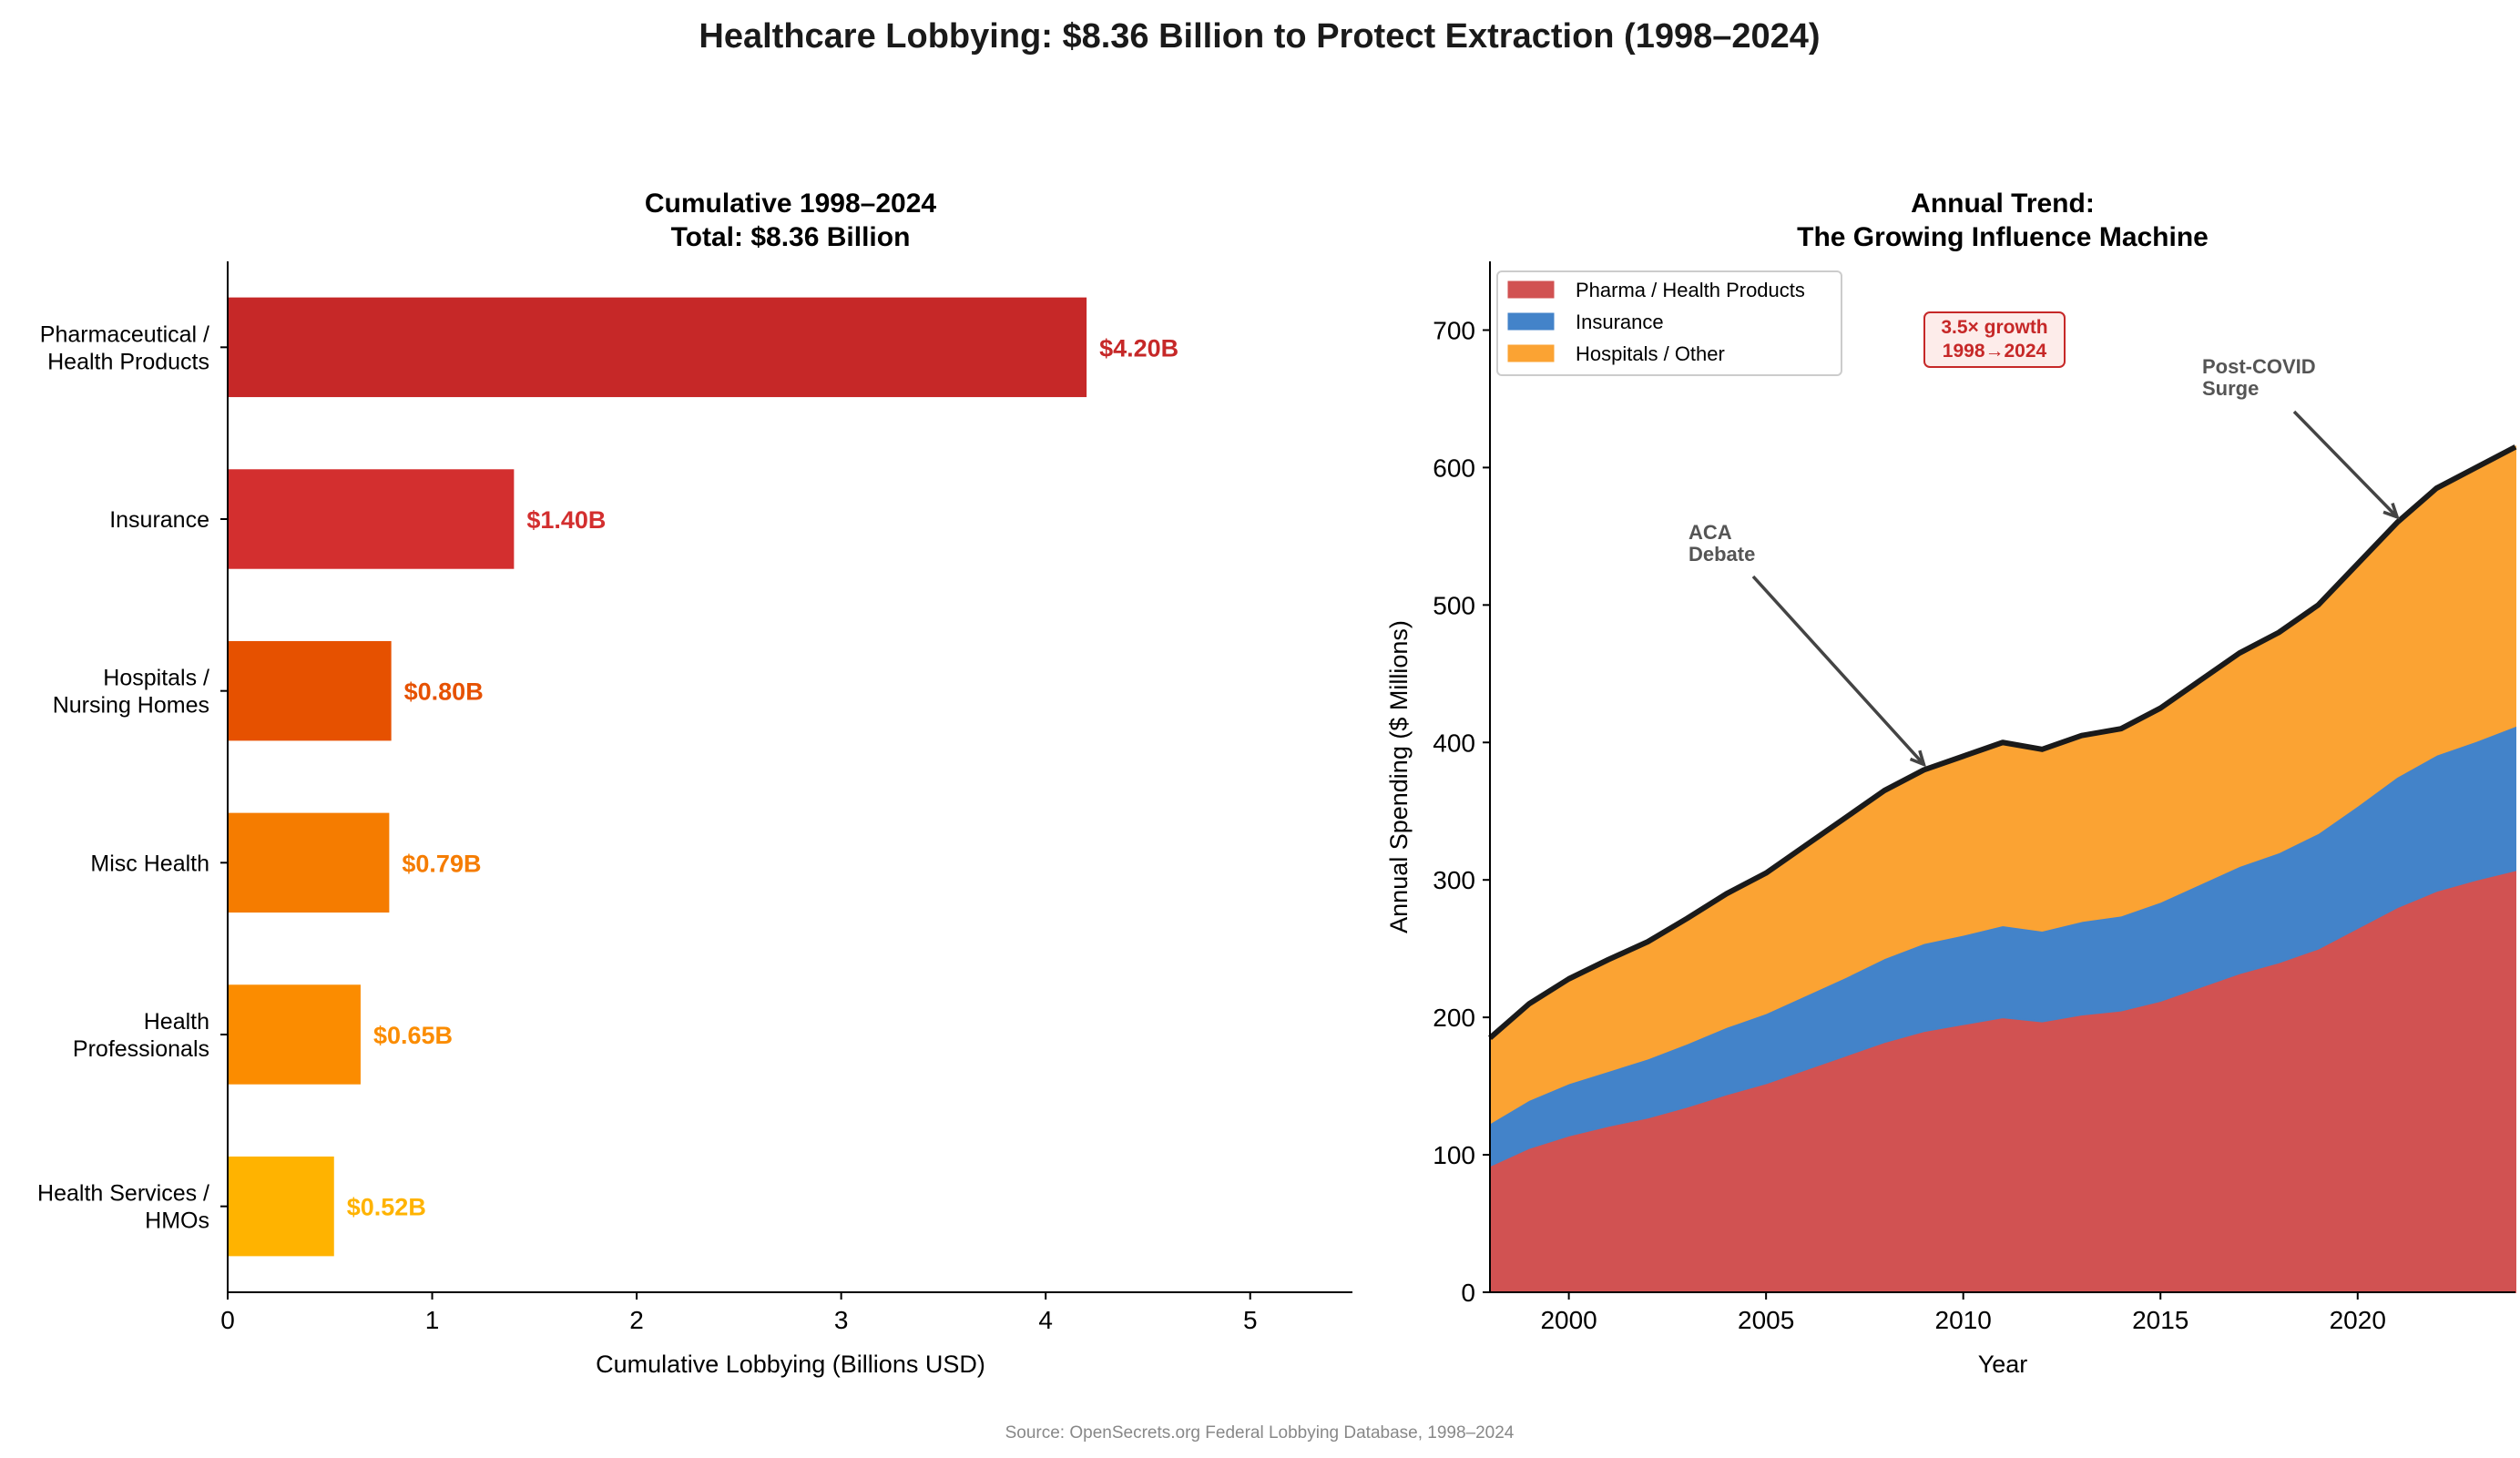 Image resolution: width=2520 pixels, height=1458 pixels. I want to click on area-chart-ylabel: Annual Spending ($ Millions), so click(1399, 776).